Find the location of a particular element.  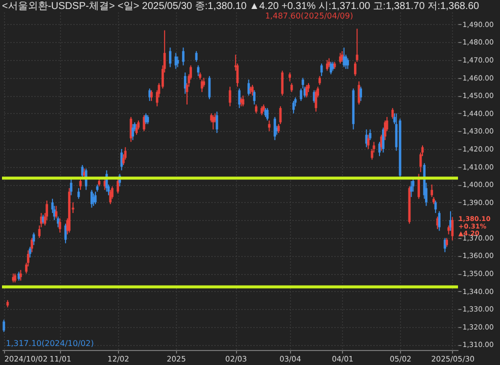

chart-title: <서울외환-USDSP-체결> <일> 2025/05/30 종:1,380.10 ▲4.20 +0.31% 시:1,371.00 고:1,381.70 저:1,368.60 is located at coordinates (241, 6).